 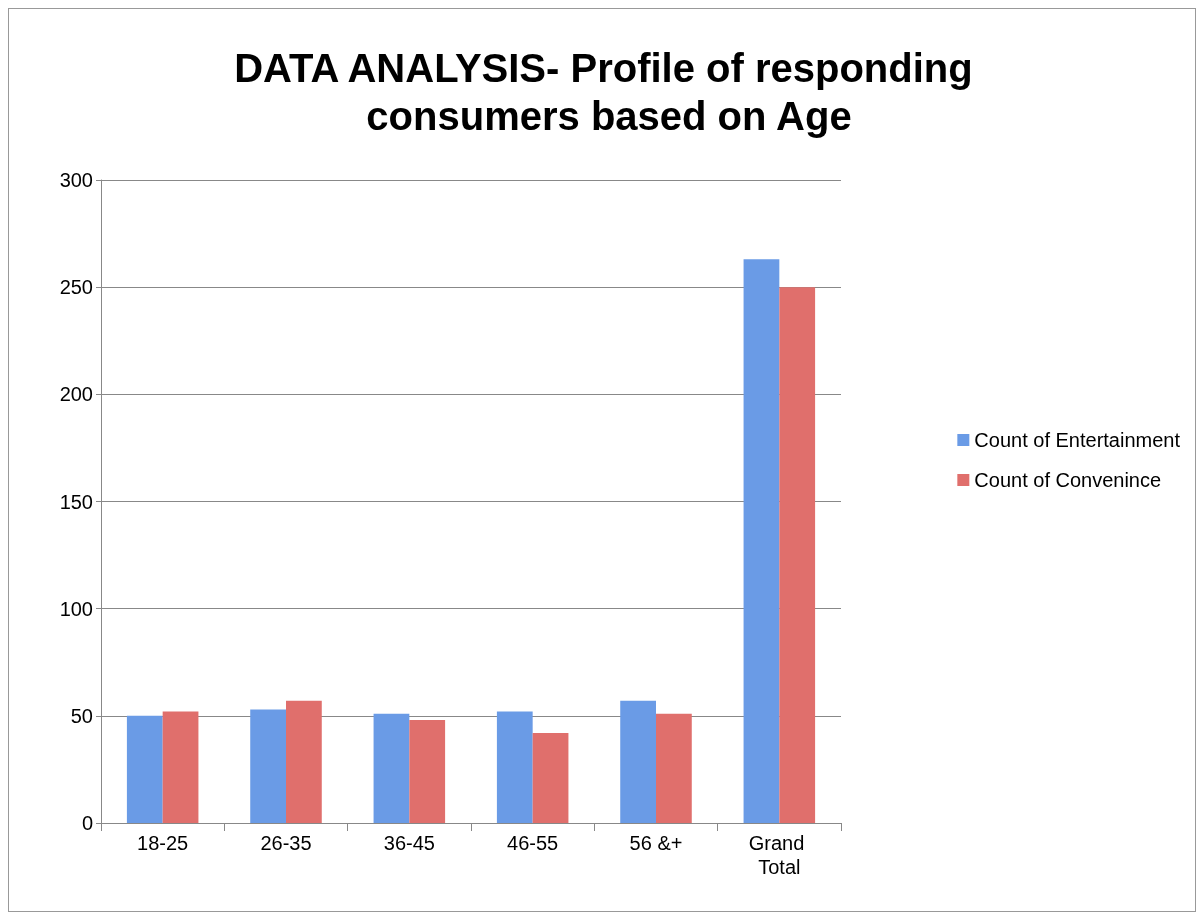 I want to click on y-tick-label: 50, so click(x=81, y=715).